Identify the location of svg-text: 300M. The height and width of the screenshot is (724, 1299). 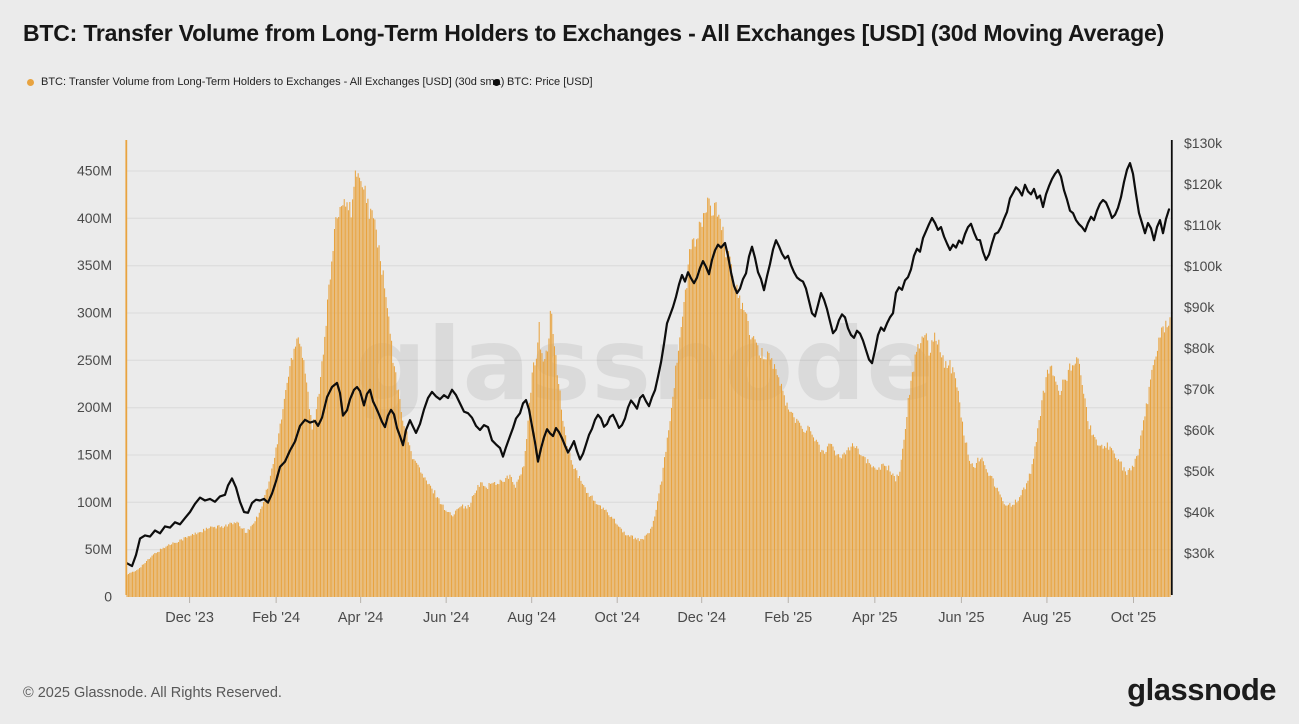
(94, 313).